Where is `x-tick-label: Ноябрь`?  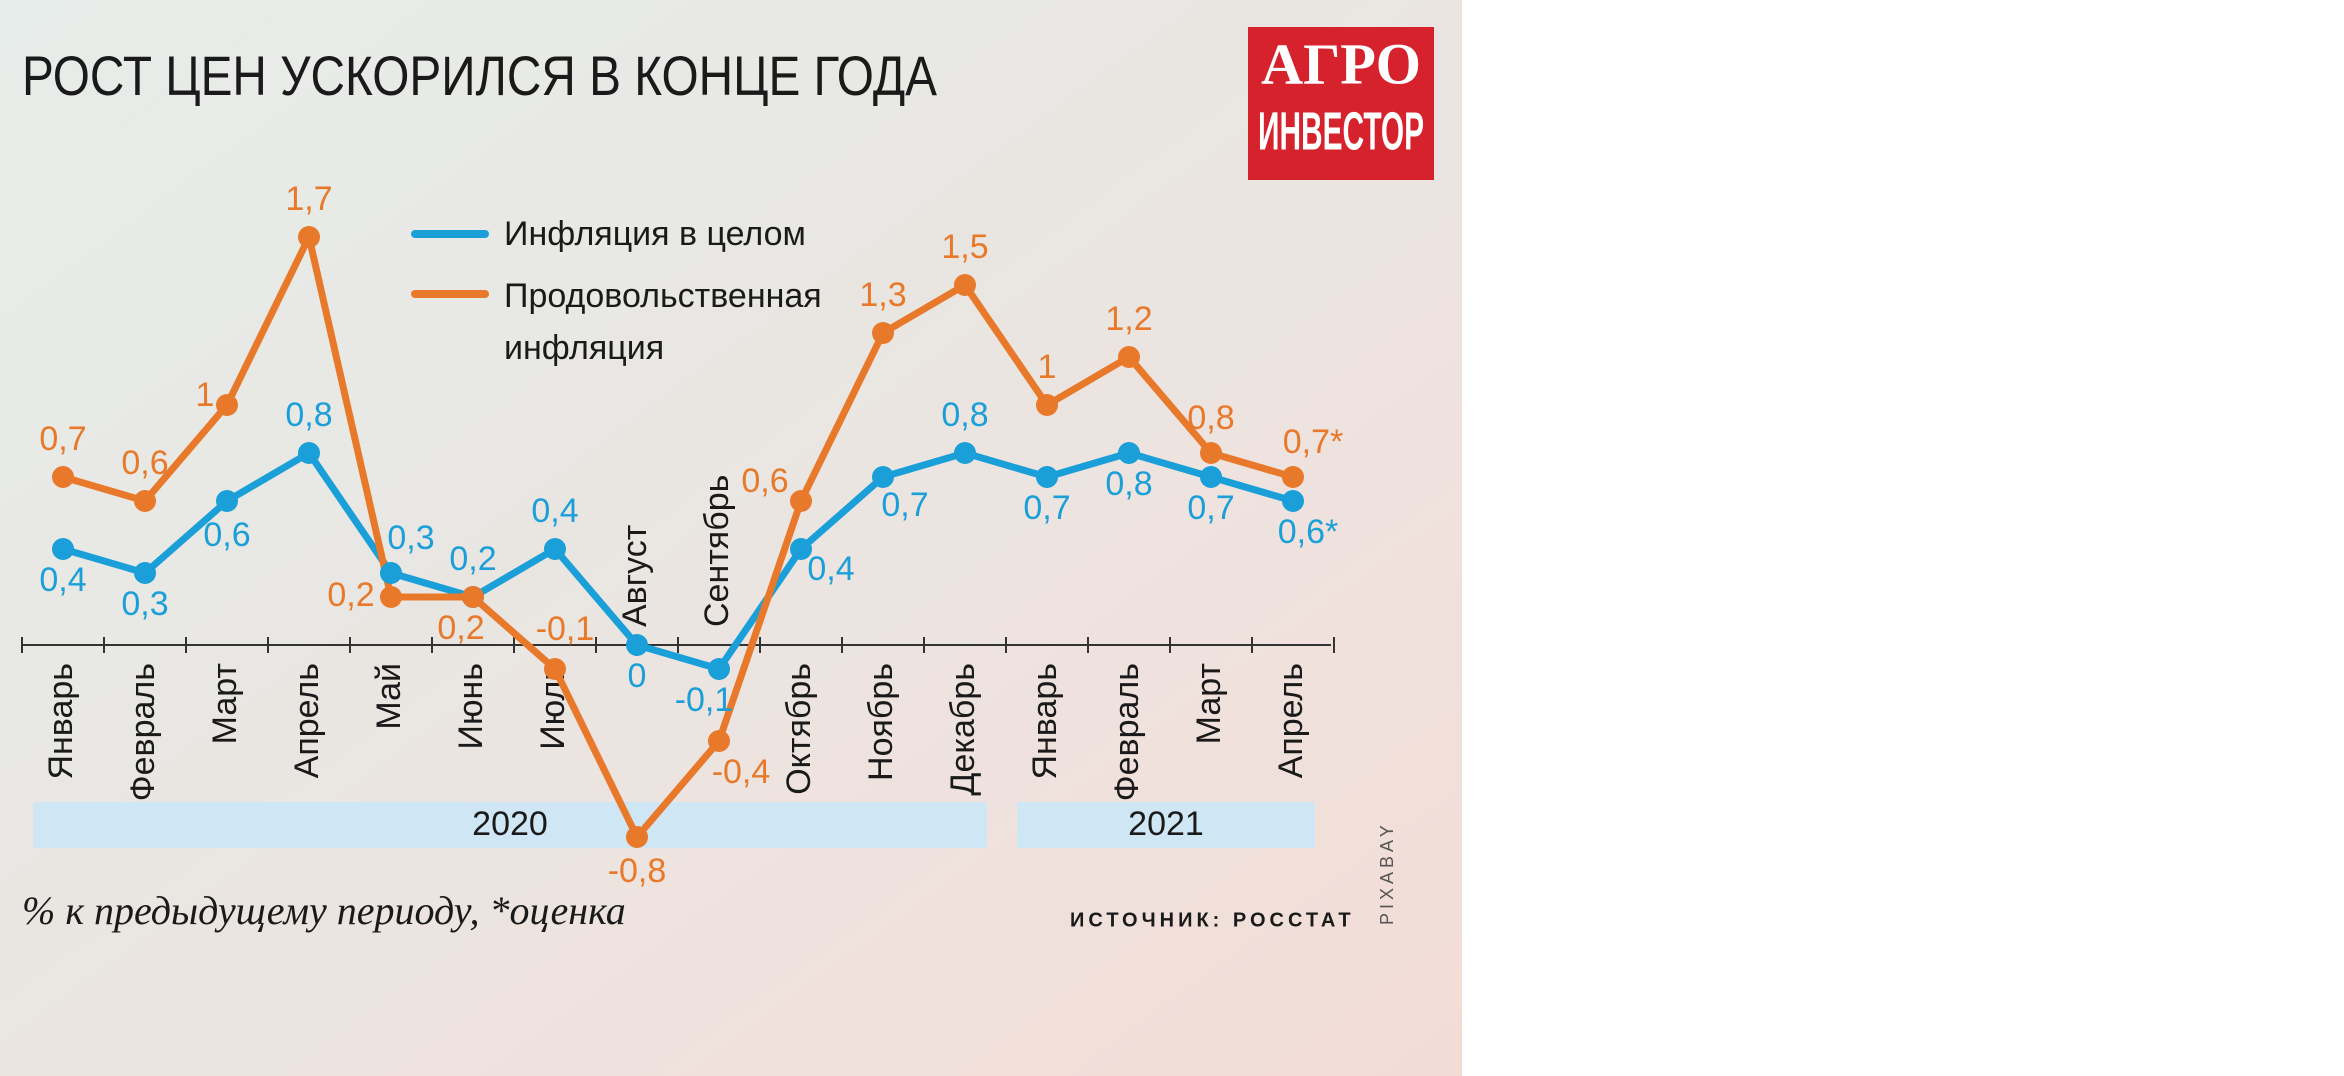
x-tick-label: Ноябрь is located at coordinates (881, 722).